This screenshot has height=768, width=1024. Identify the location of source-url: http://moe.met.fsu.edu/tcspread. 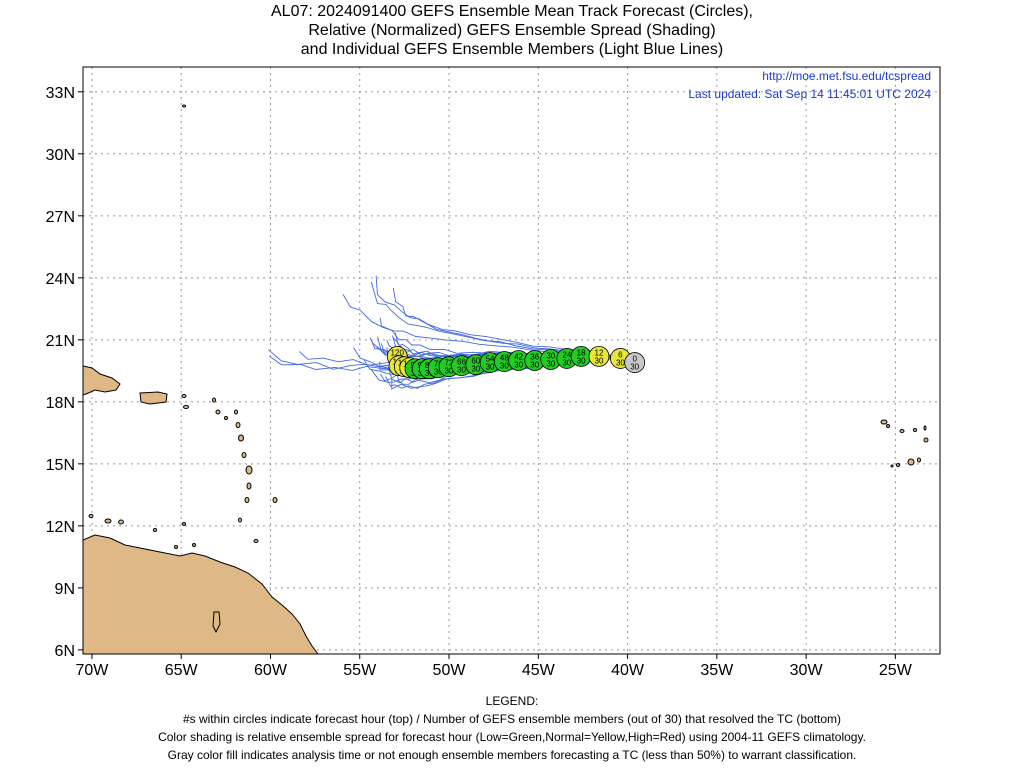
(846, 76).